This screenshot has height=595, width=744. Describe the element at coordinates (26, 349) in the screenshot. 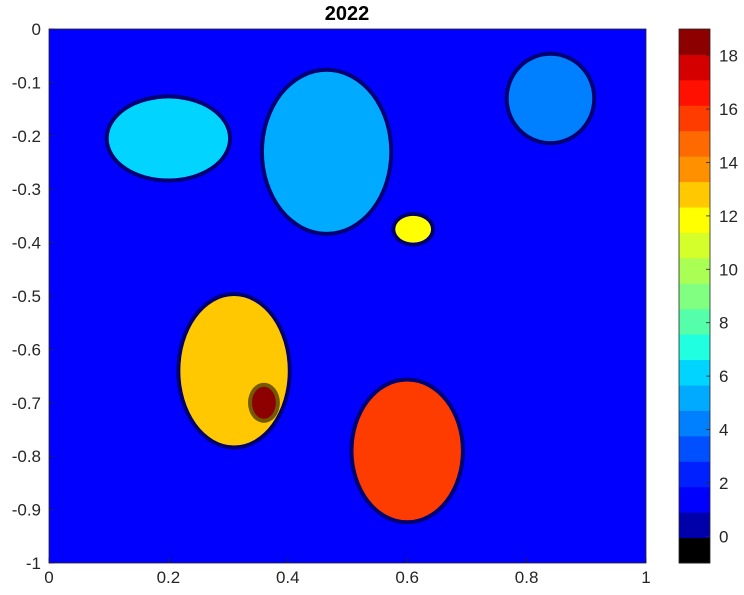

I see `y-tick-label: -0.6` at that location.